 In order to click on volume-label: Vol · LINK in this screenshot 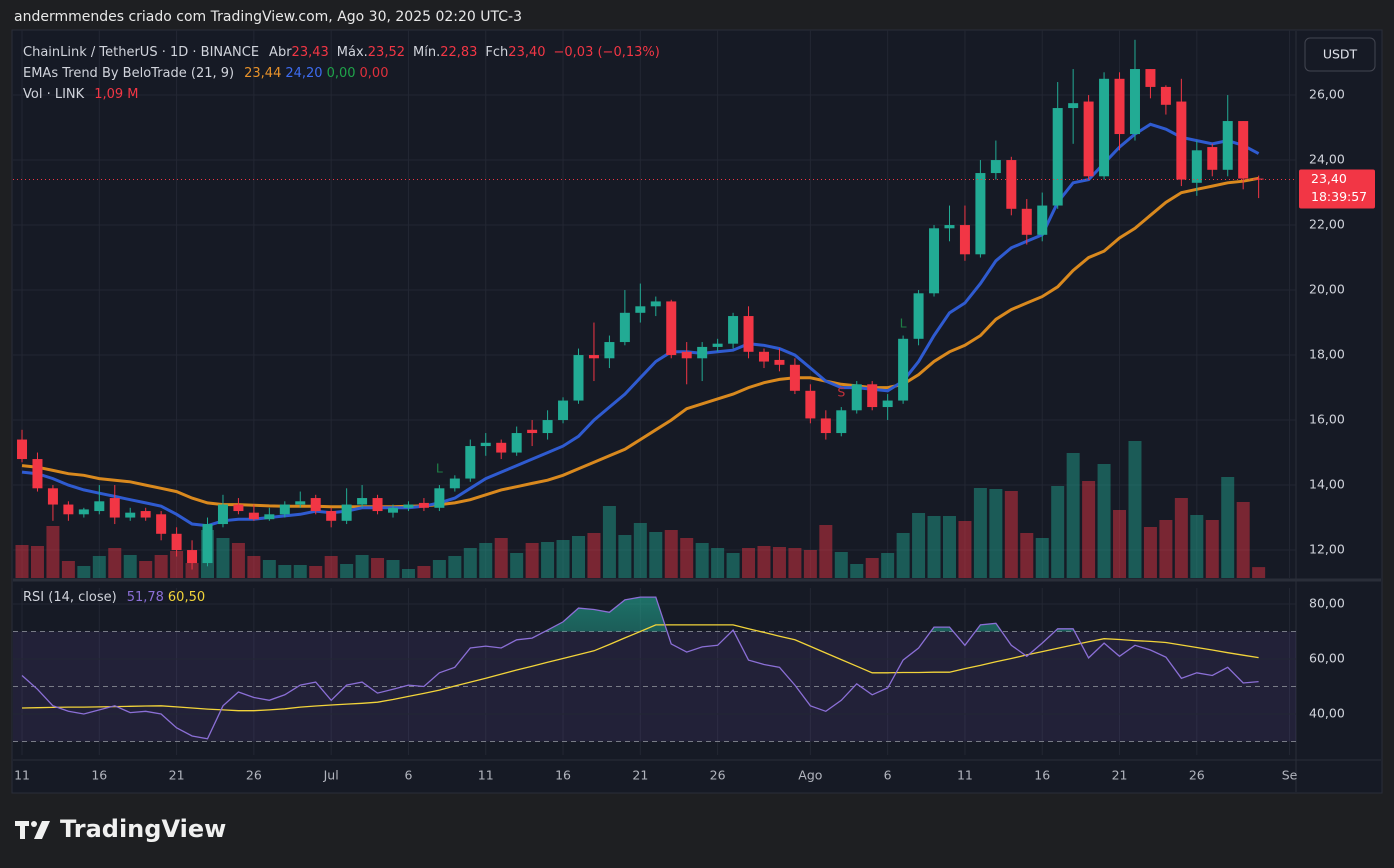, I will do `click(54, 94)`.